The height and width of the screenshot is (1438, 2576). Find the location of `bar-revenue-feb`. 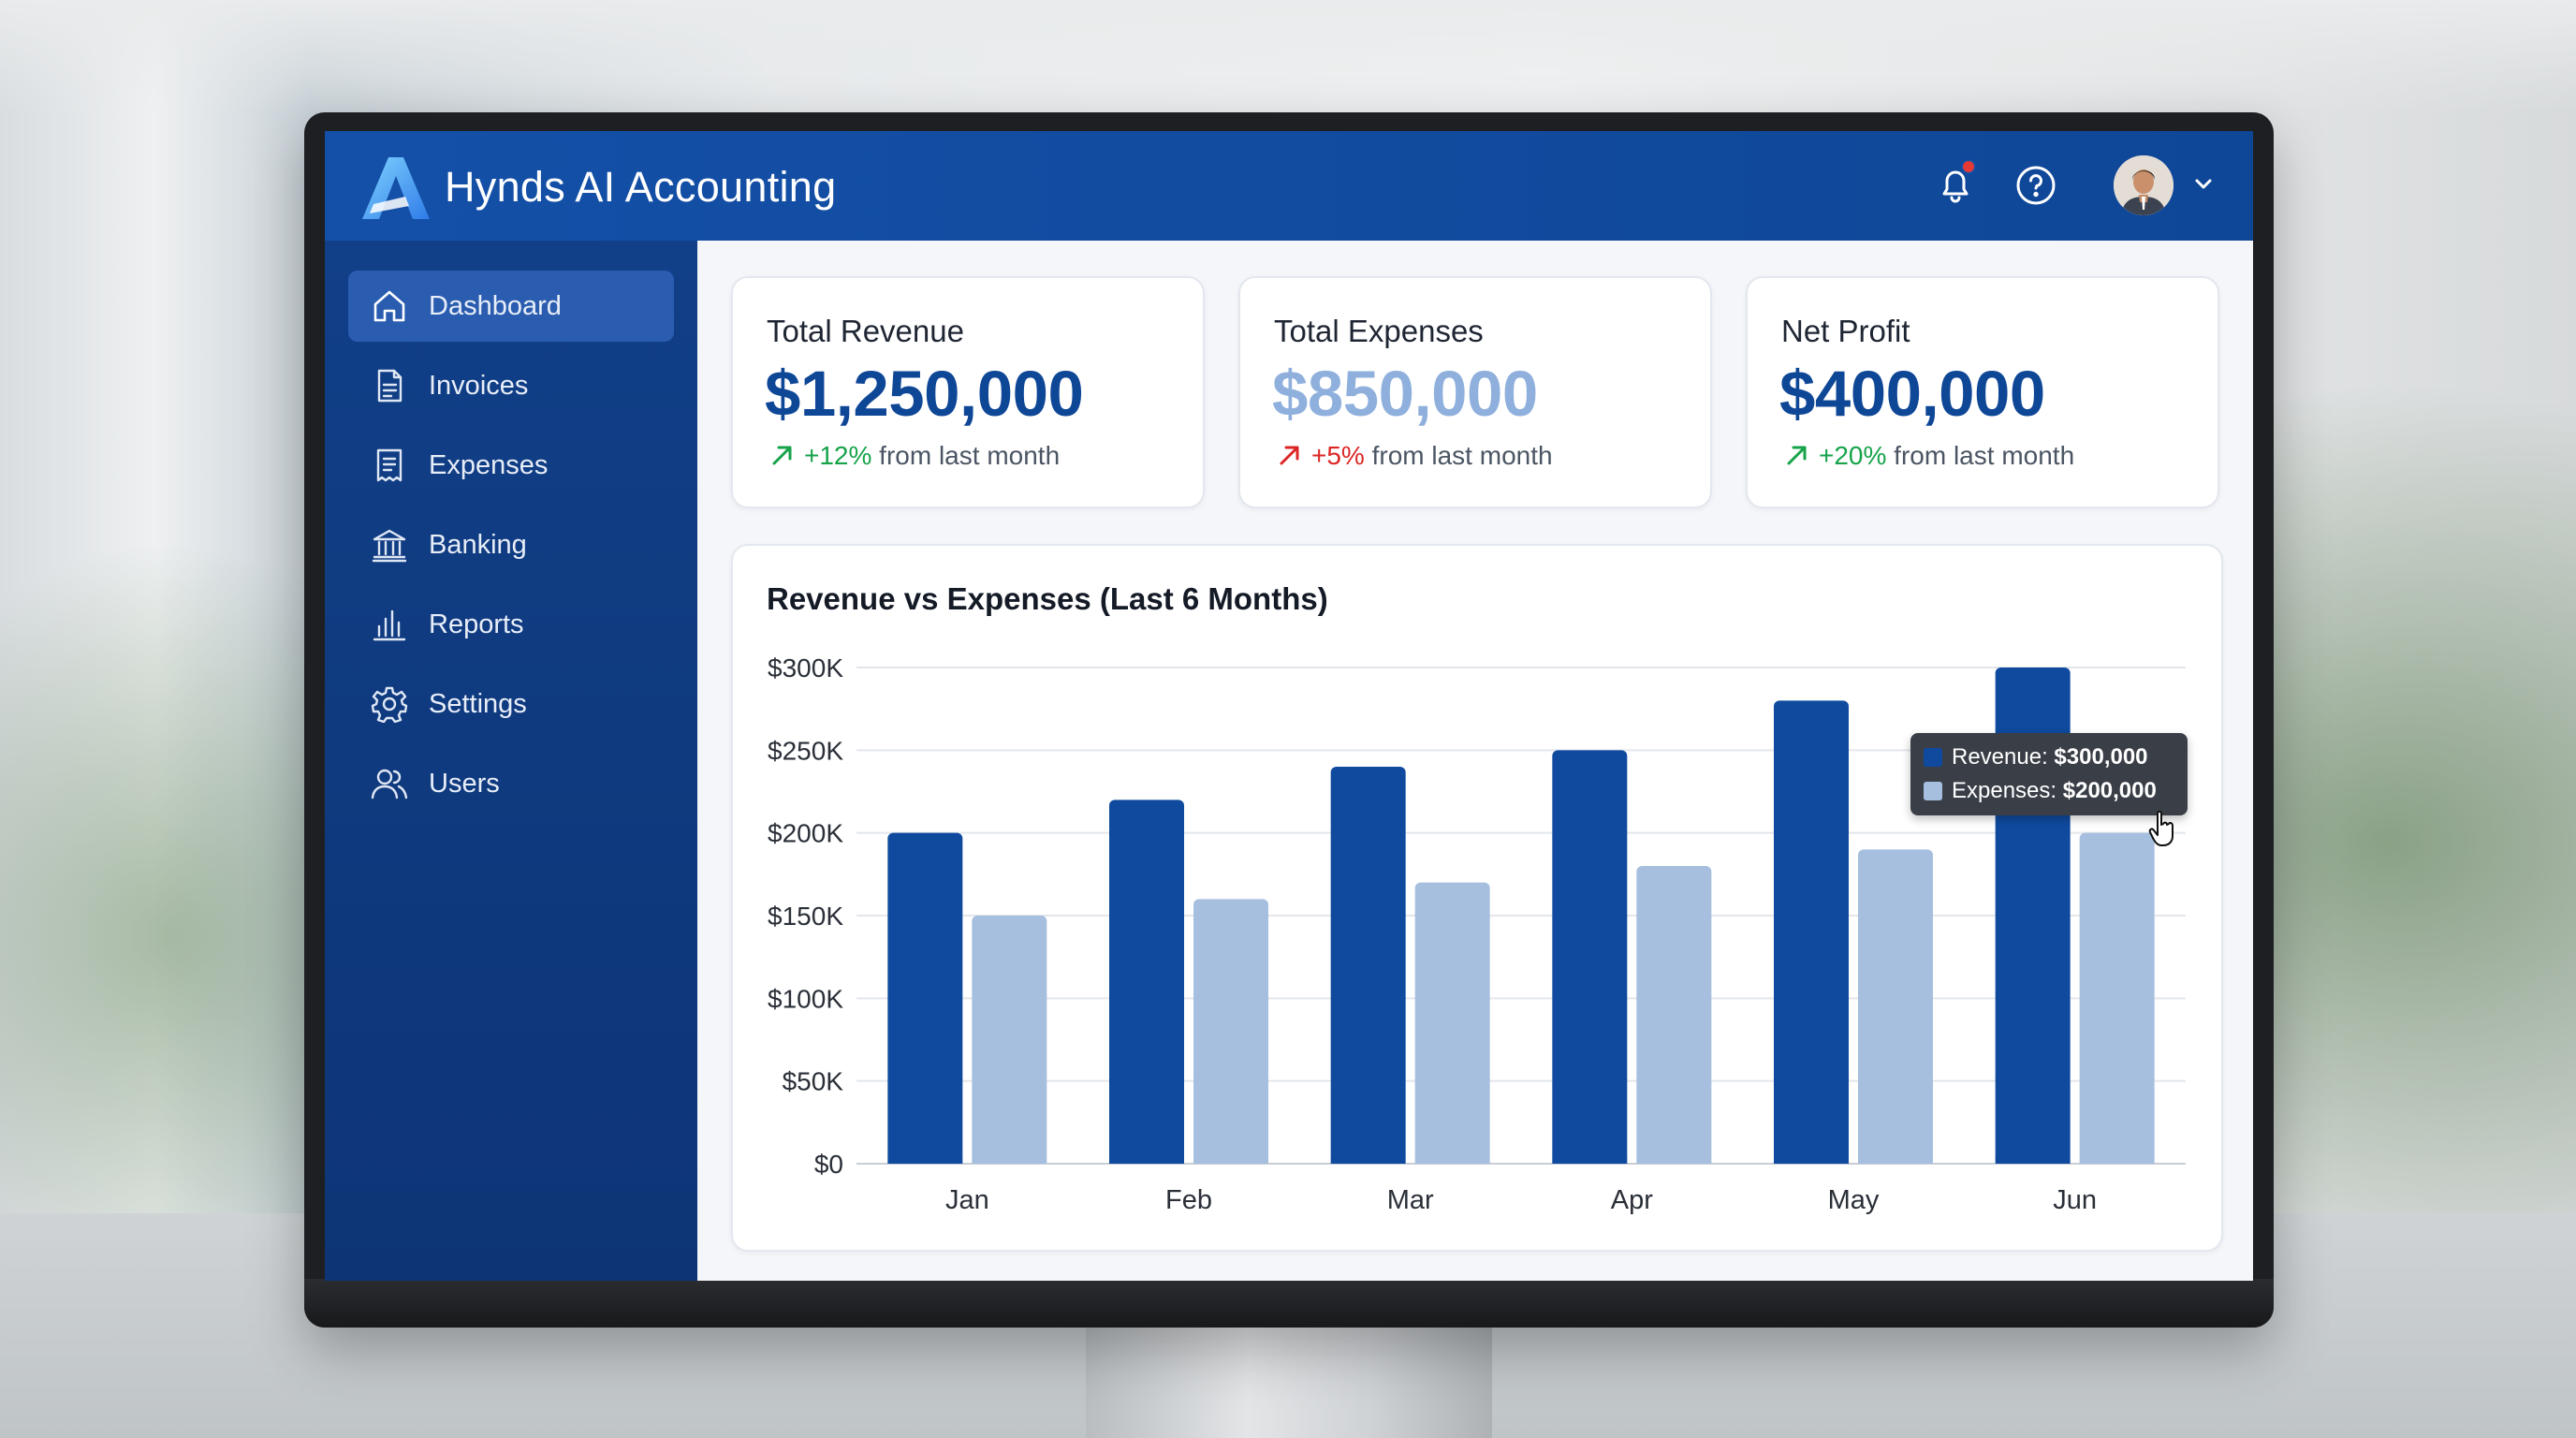

bar-revenue-feb is located at coordinates (1146, 982).